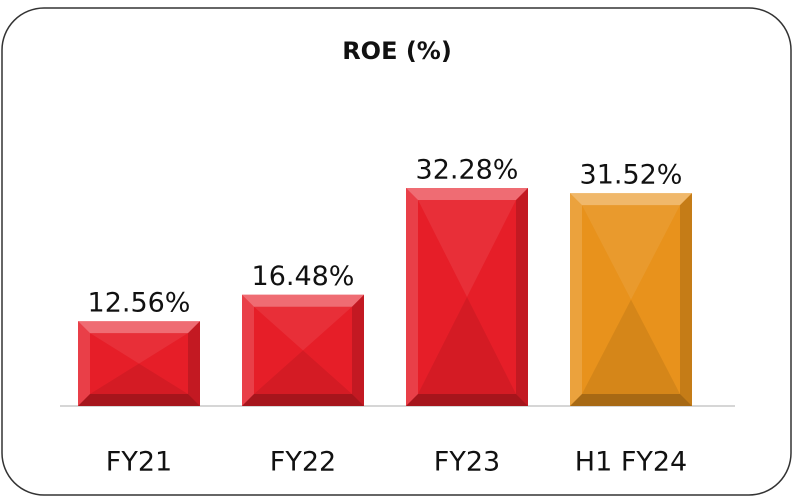 The height and width of the screenshot is (498, 794). I want to click on x-tick-label: H1 FY24, so click(631, 462).